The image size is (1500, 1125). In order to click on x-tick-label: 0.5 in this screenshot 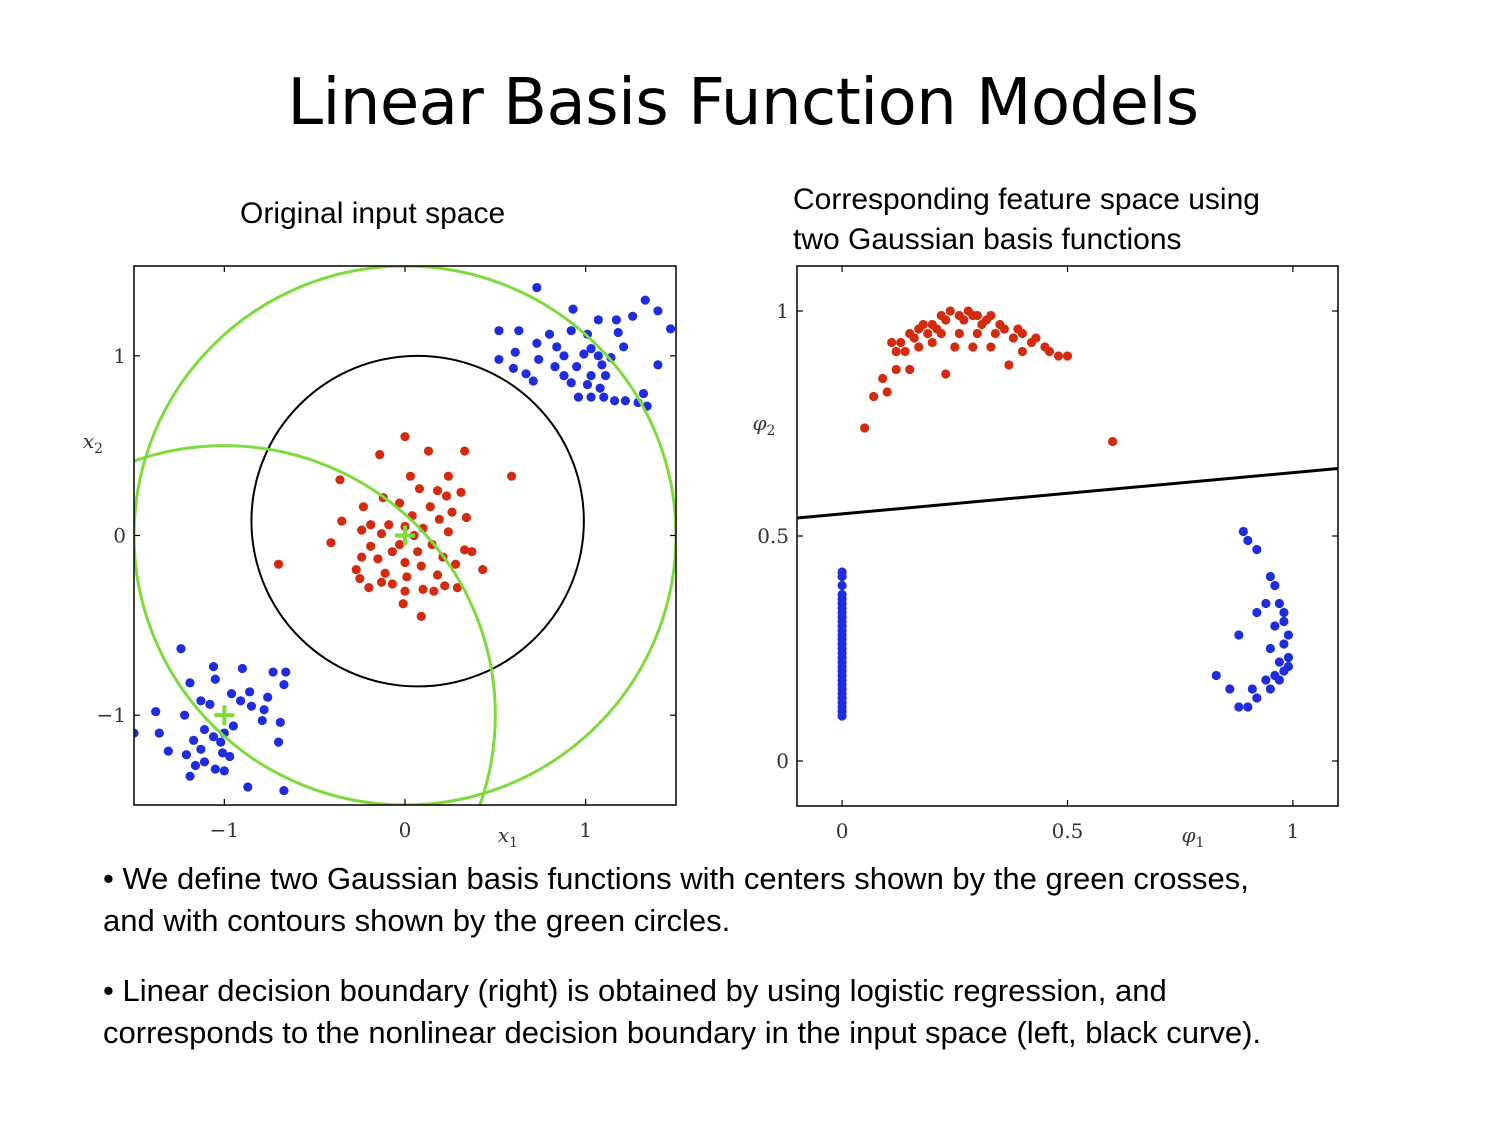, I will do `click(1068, 831)`.